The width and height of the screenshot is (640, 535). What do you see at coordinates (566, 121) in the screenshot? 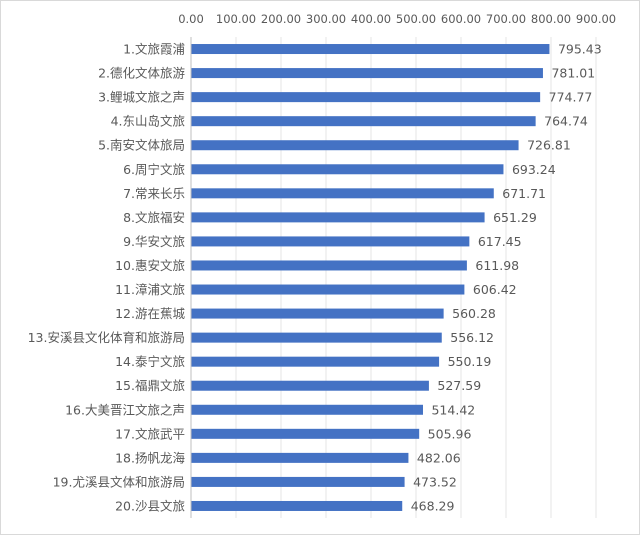
I see `data-label: 764.74` at bounding box center [566, 121].